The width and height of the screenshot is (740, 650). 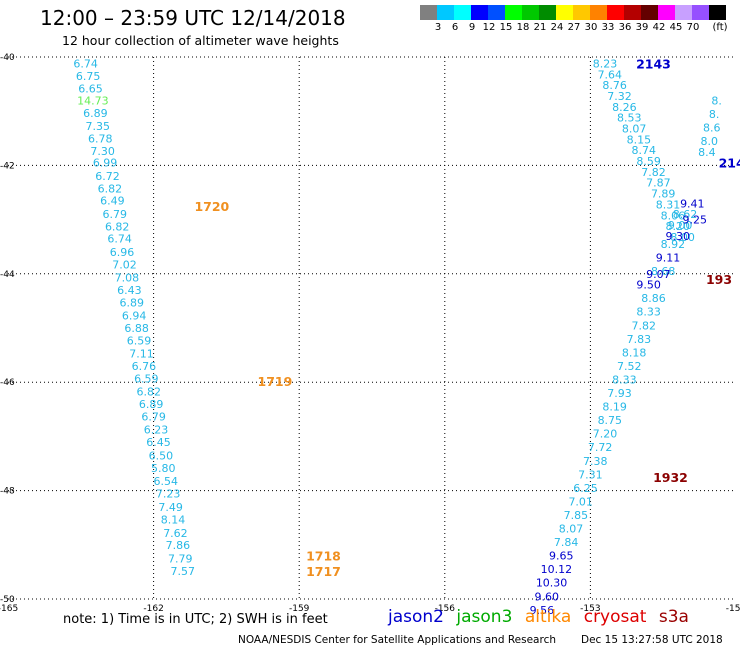 What do you see at coordinates (472, 27) in the screenshot?
I see `color-scale-label: 9` at bounding box center [472, 27].